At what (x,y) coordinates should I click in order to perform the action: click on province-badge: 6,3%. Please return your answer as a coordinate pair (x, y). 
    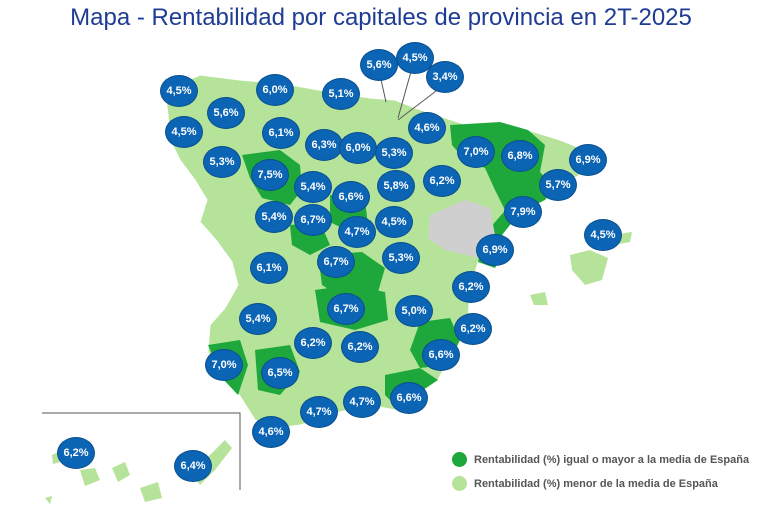
    Looking at the image, I should click on (324, 145).